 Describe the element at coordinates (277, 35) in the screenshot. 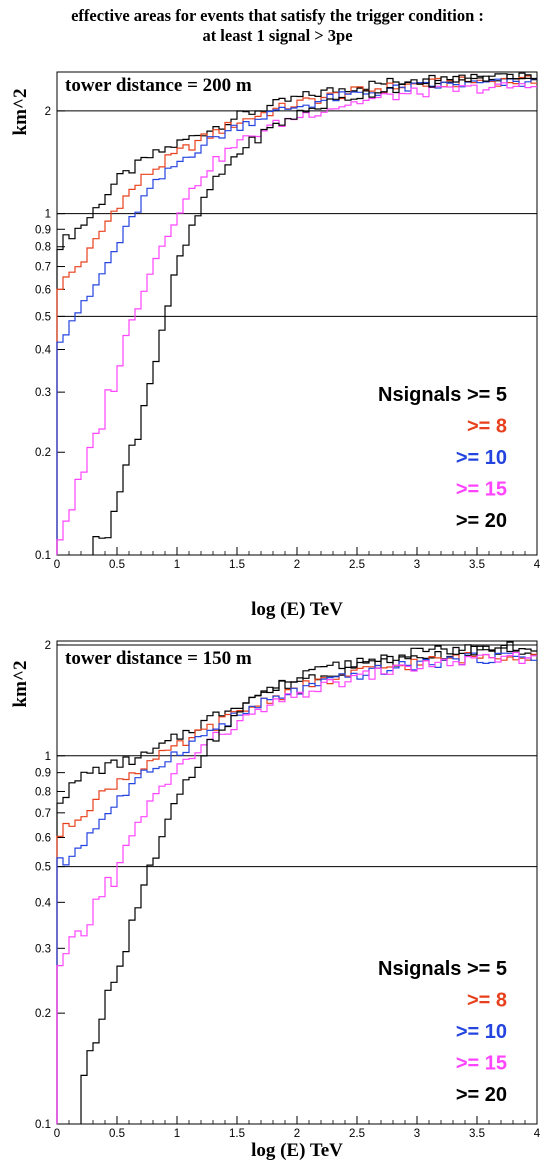

I see `figure-title-line2: at least 1 signal > 3pe` at that location.